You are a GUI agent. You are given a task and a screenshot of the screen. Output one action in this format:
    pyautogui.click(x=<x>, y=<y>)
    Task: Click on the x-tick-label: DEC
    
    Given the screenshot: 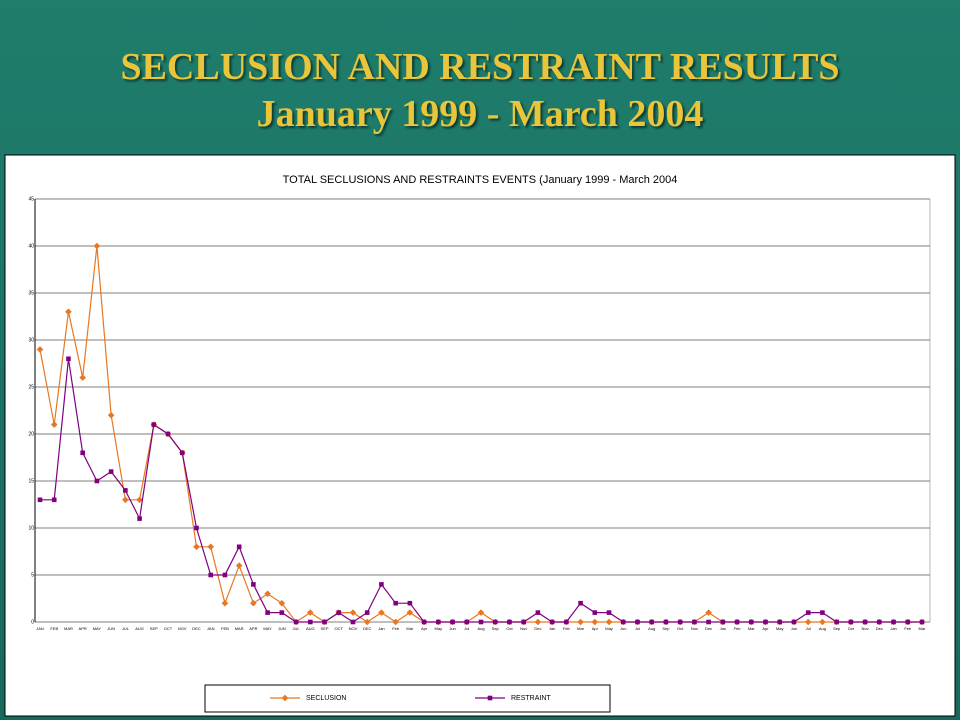 What is the action you would take?
    pyautogui.click(x=367, y=628)
    